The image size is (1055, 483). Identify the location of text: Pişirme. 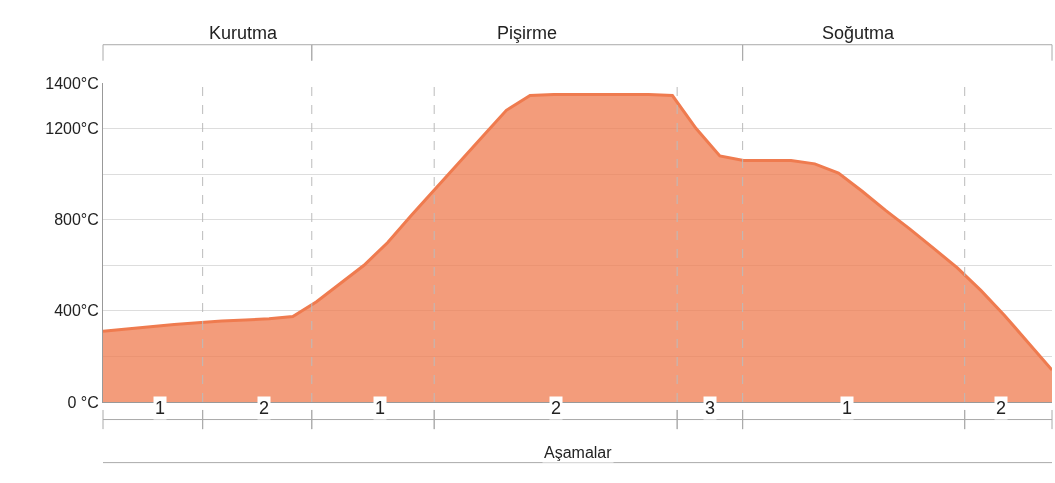
(527, 33).